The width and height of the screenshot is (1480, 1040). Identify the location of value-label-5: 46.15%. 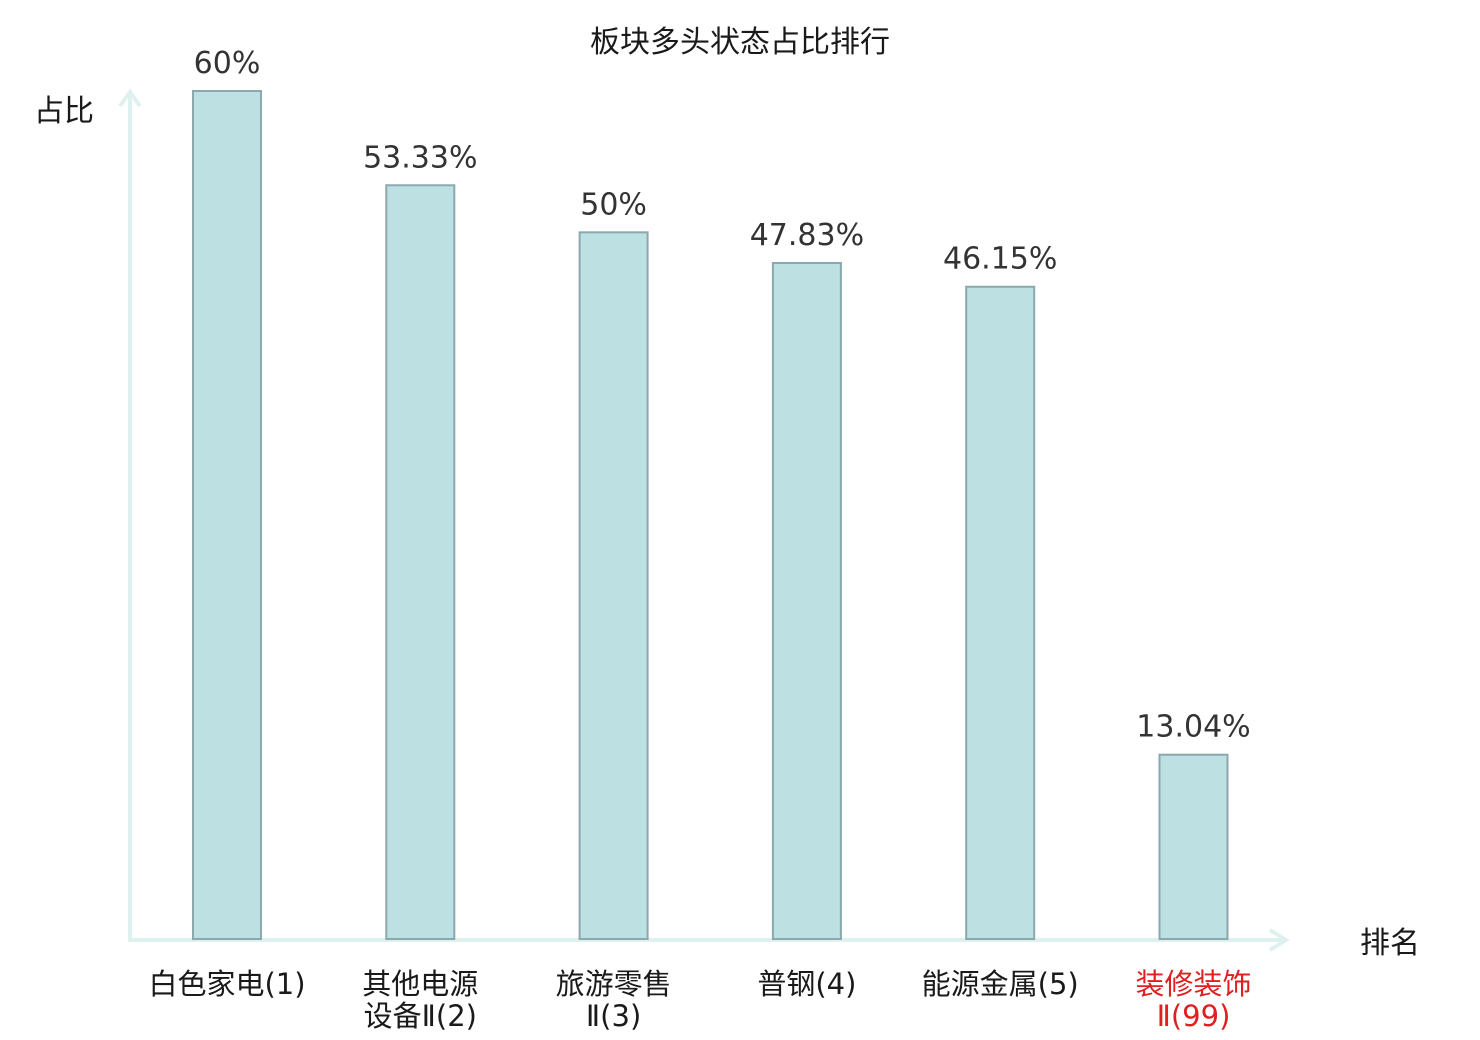
(1000, 259).